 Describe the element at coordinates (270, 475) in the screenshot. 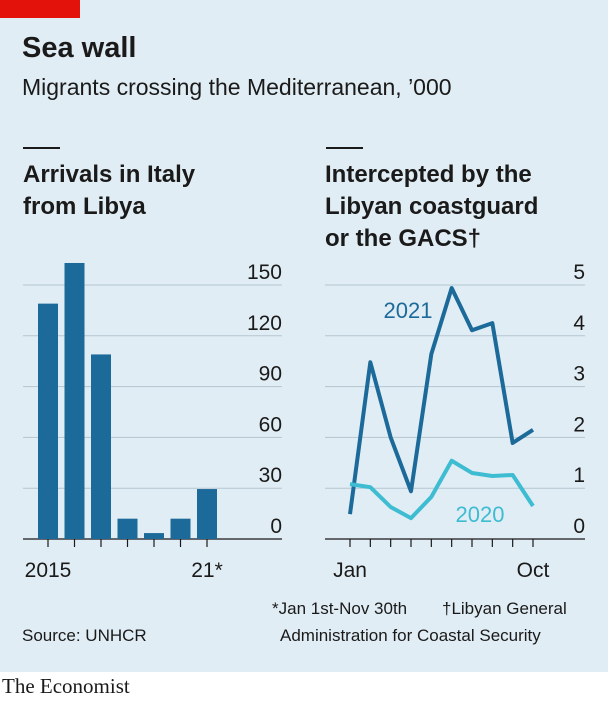

I see `y-tick-label: 30` at that location.